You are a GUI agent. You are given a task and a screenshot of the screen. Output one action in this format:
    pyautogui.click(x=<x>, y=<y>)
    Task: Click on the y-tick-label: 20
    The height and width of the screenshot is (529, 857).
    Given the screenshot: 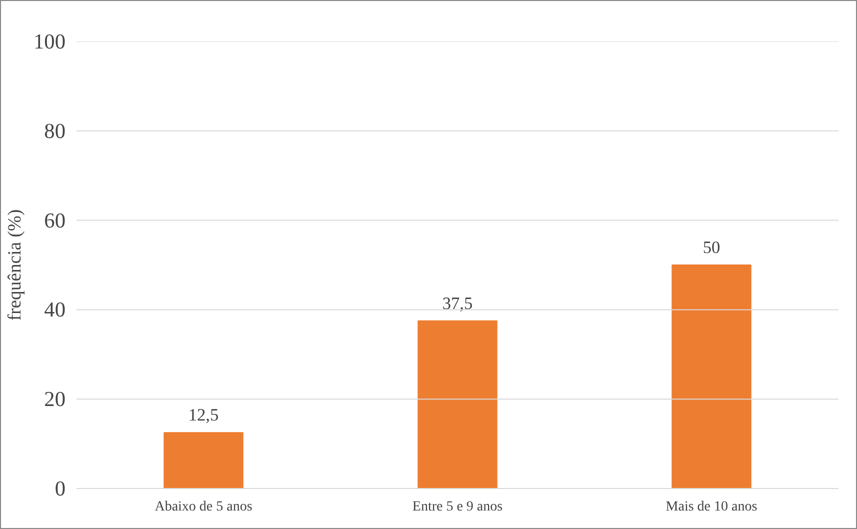 What is the action you would take?
    pyautogui.click(x=55, y=399)
    